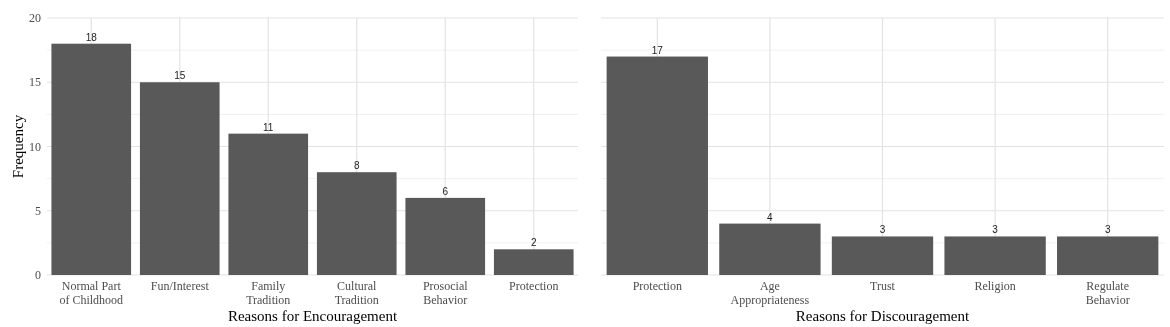 Image resolution: width=1170 pixels, height=327 pixels. What do you see at coordinates (533, 243) in the screenshot?
I see `data-label: 2` at bounding box center [533, 243].